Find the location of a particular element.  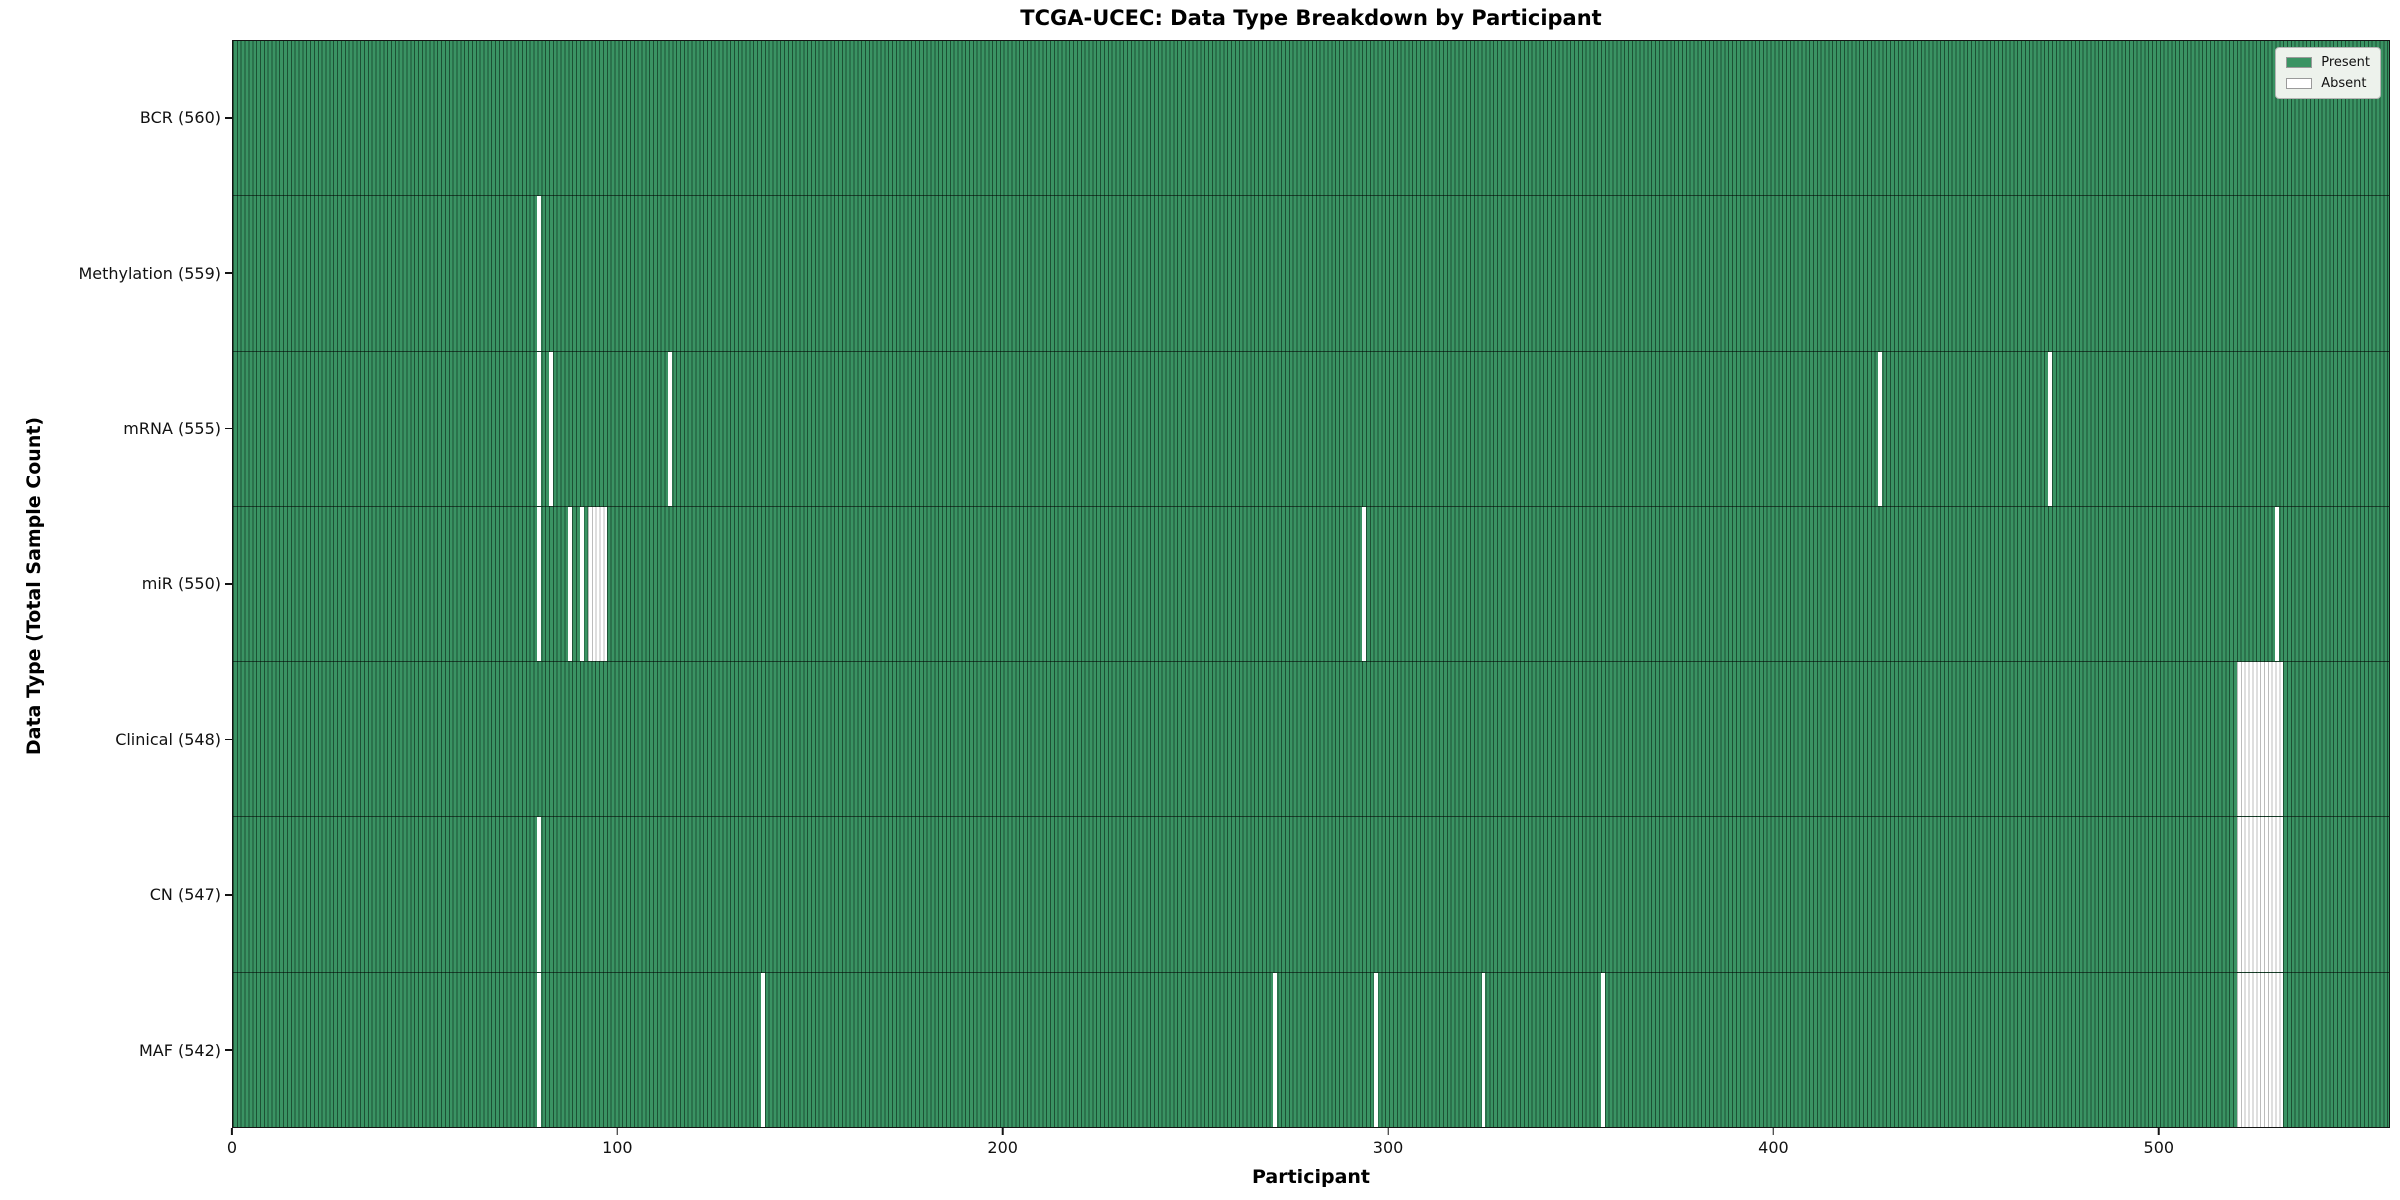

y-tick-label: BCR (560) is located at coordinates (180, 118).